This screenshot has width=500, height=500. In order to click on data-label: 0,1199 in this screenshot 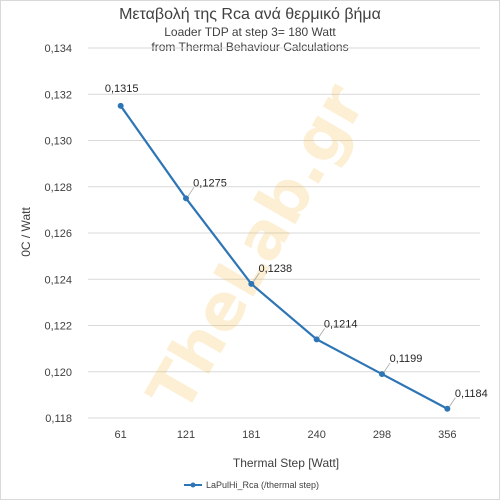, I will do `click(406, 359)`.